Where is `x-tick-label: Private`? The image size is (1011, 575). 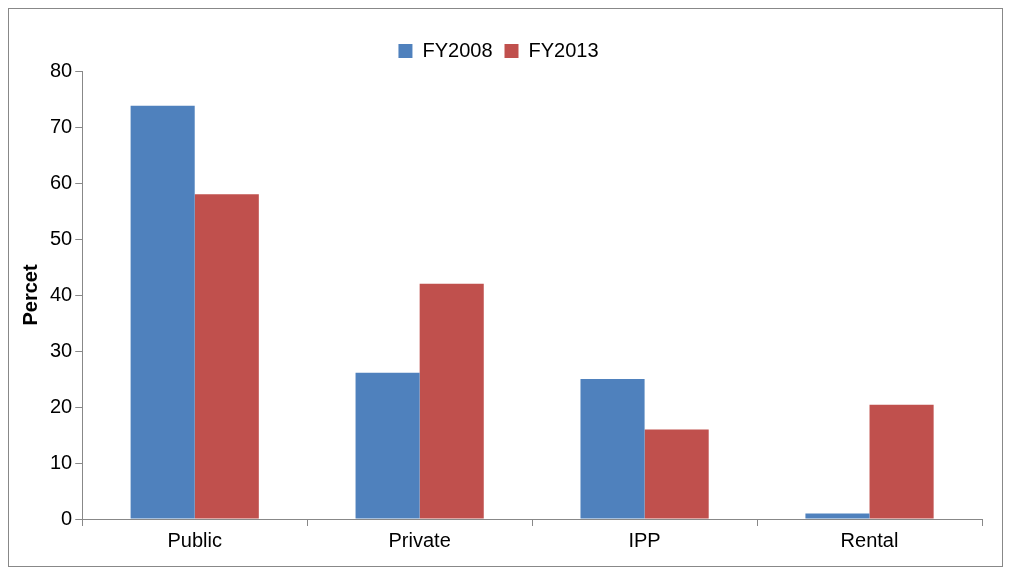 x-tick-label: Private is located at coordinates (419, 539).